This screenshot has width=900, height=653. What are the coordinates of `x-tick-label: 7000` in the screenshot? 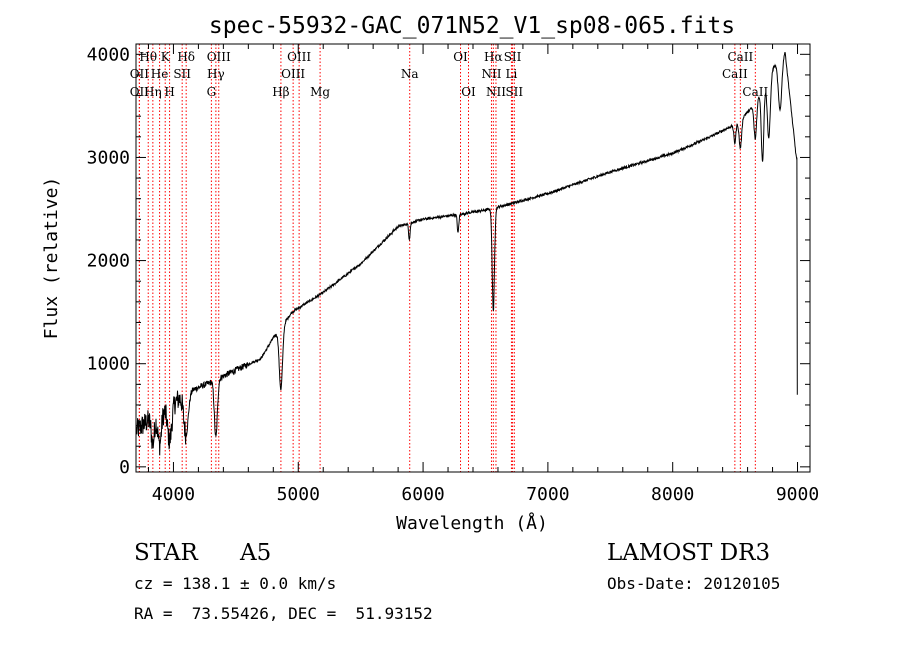 It's located at (547, 494).